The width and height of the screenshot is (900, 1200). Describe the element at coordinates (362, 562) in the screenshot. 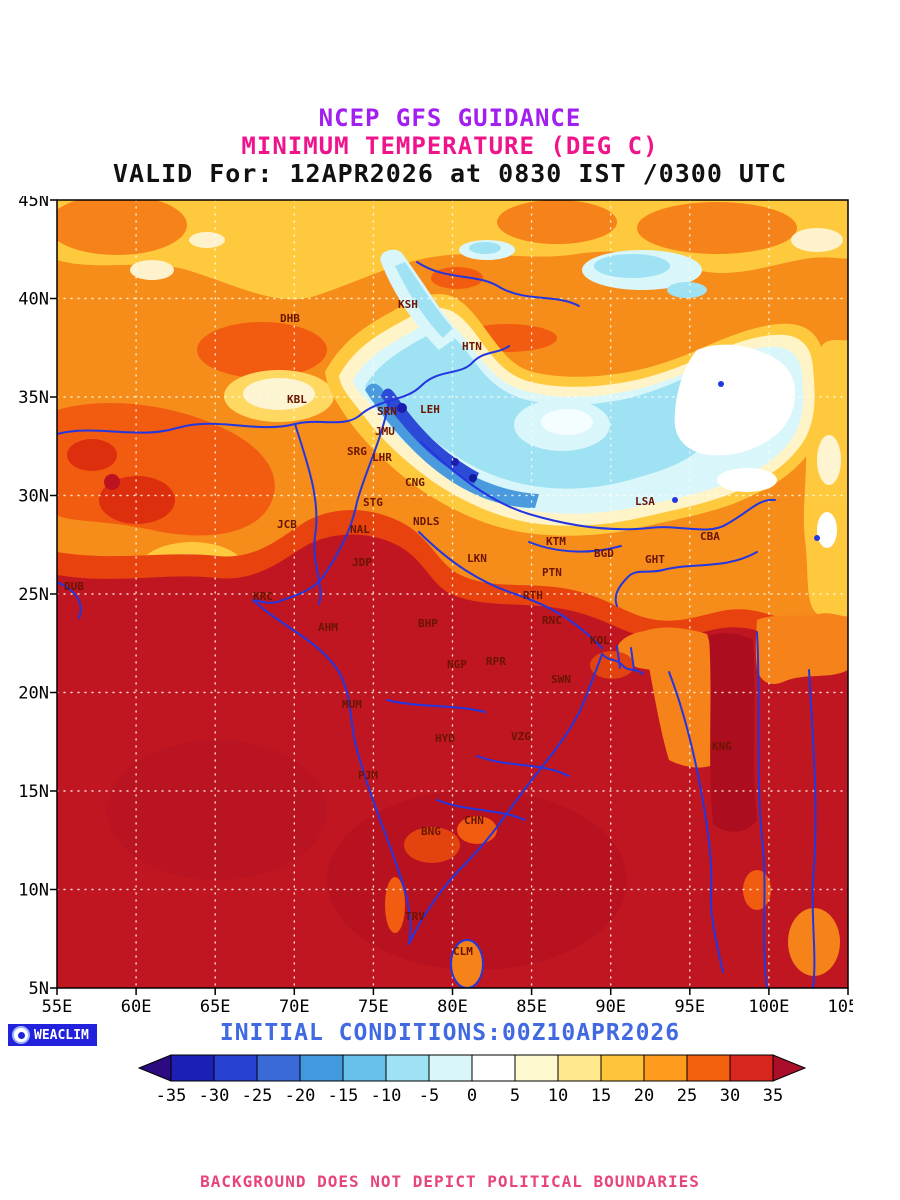

I see `station-label: JDP` at that location.